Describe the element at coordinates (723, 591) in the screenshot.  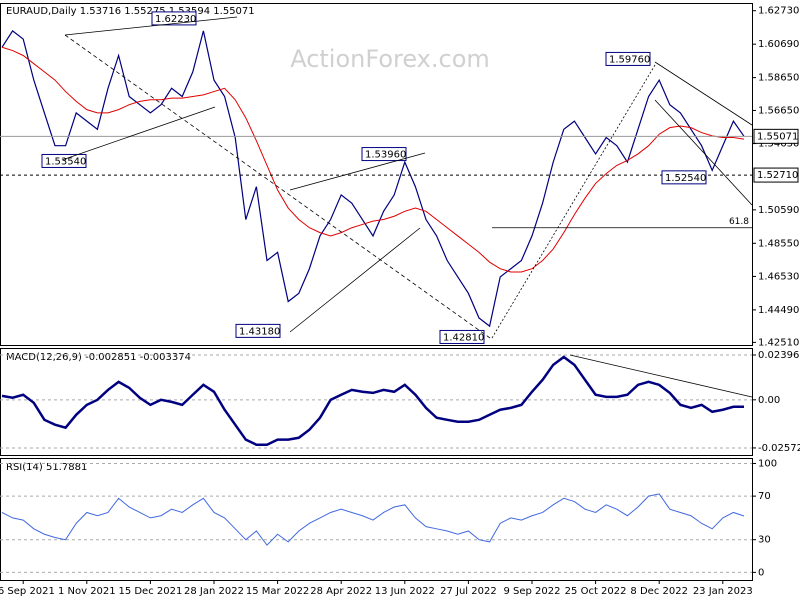
I see `x-tick-label: 23 Jan 2023` at that location.